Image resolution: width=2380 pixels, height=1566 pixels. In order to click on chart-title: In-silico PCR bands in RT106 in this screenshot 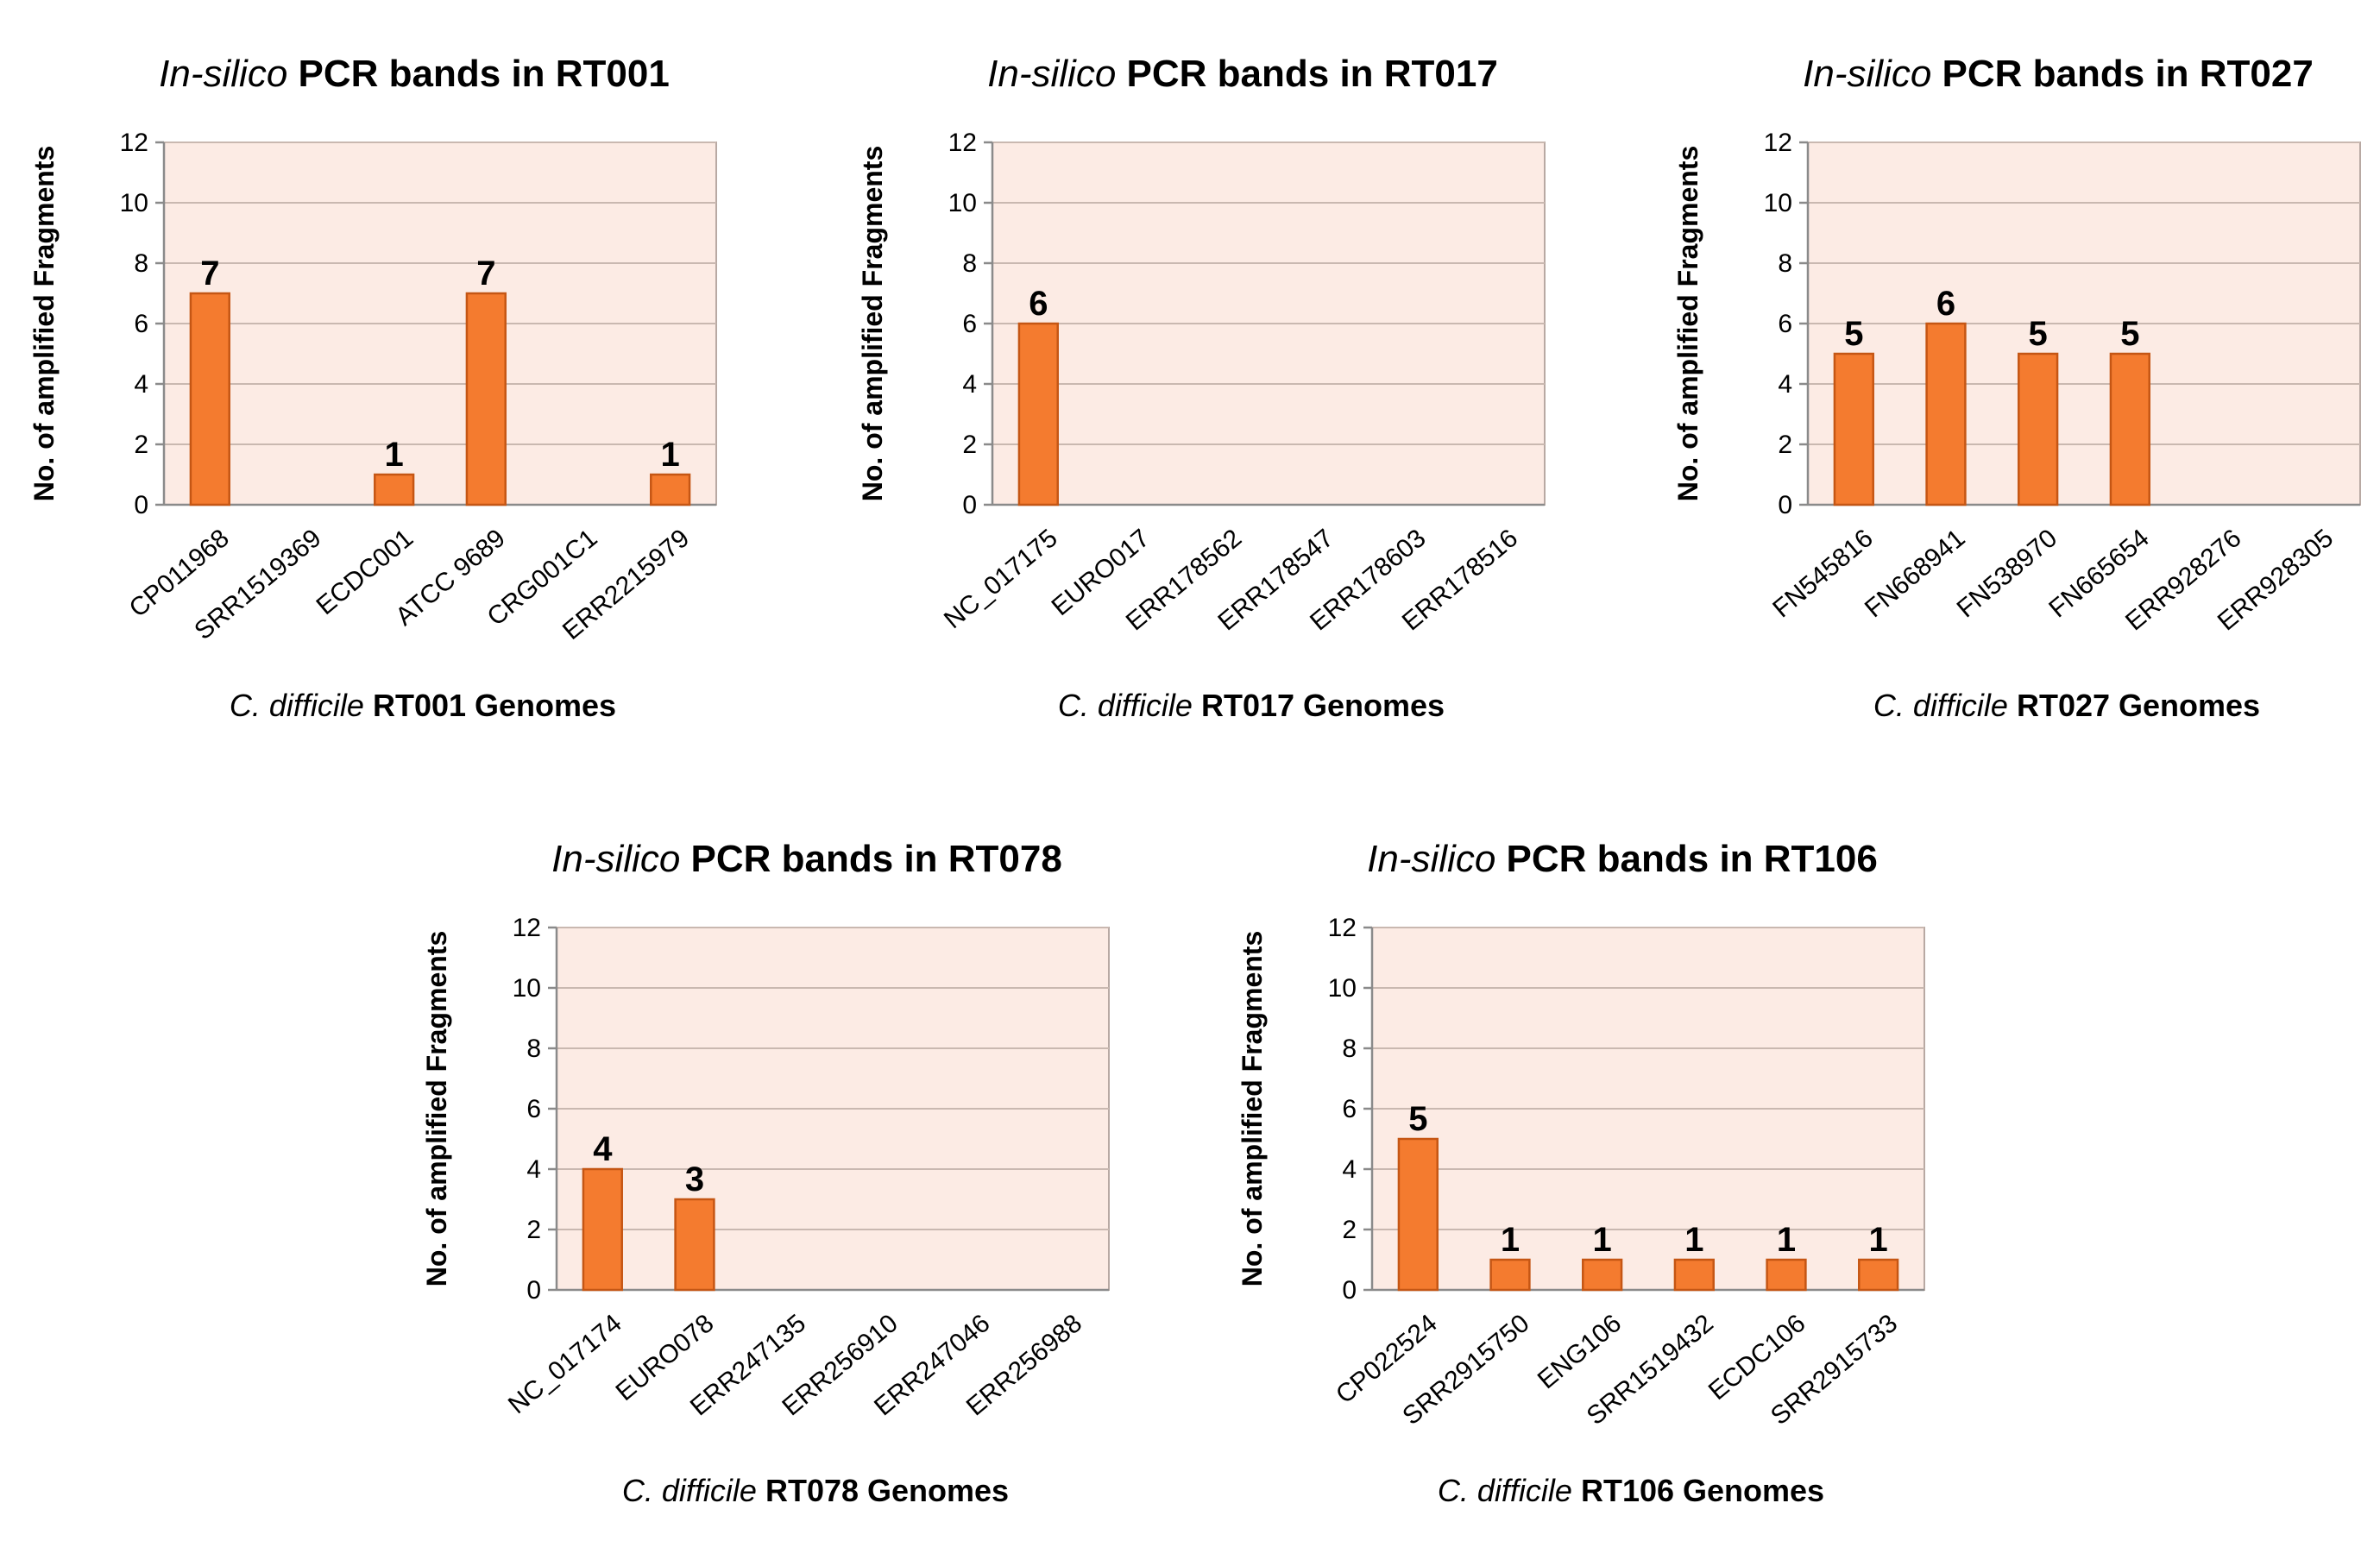, I will do `click(1622, 859)`.